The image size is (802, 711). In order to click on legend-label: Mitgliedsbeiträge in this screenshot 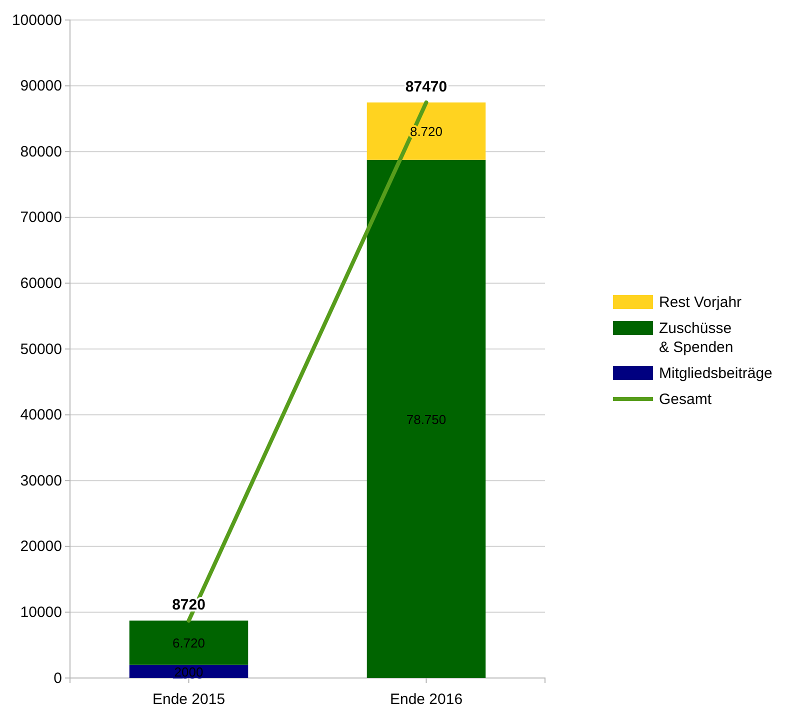, I will do `click(715, 373)`.